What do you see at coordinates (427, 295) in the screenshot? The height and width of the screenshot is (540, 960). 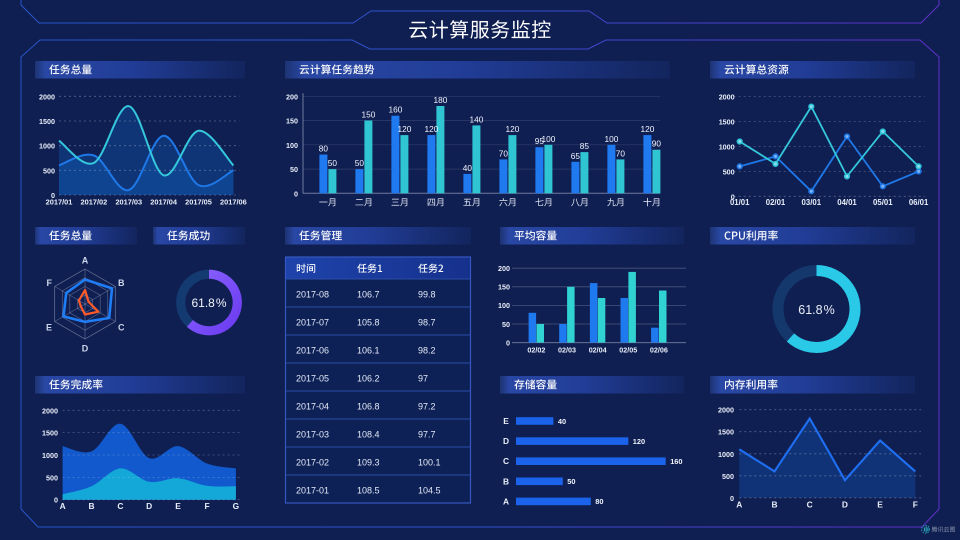 I see `svg-text: 99.8` at bounding box center [427, 295].